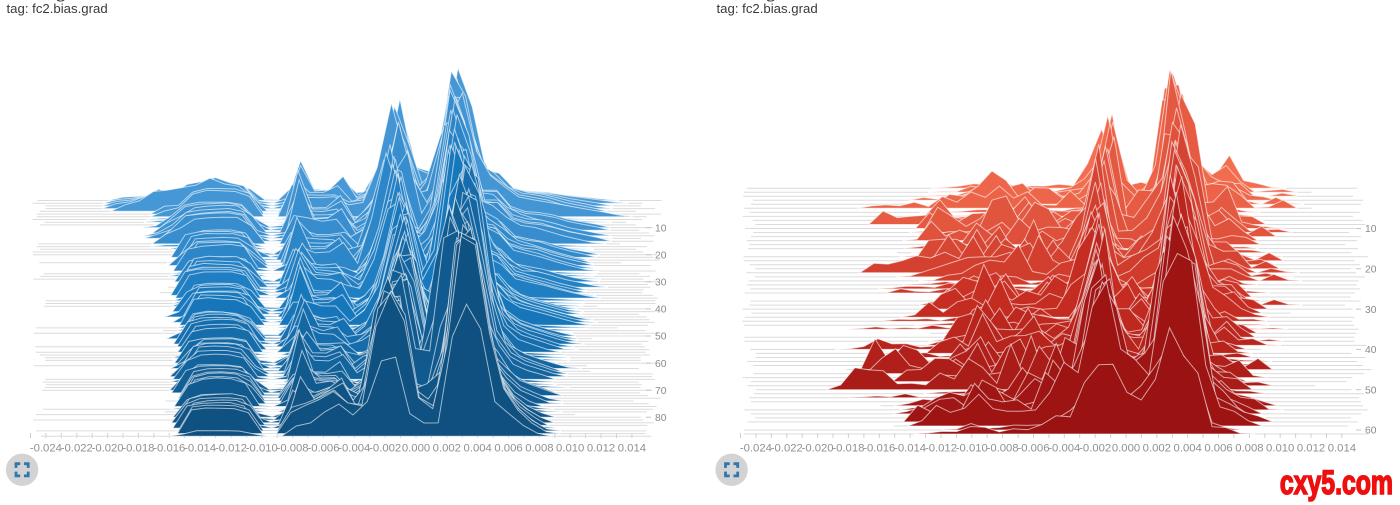  I want to click on svg-text: 80, so click(661, 418).